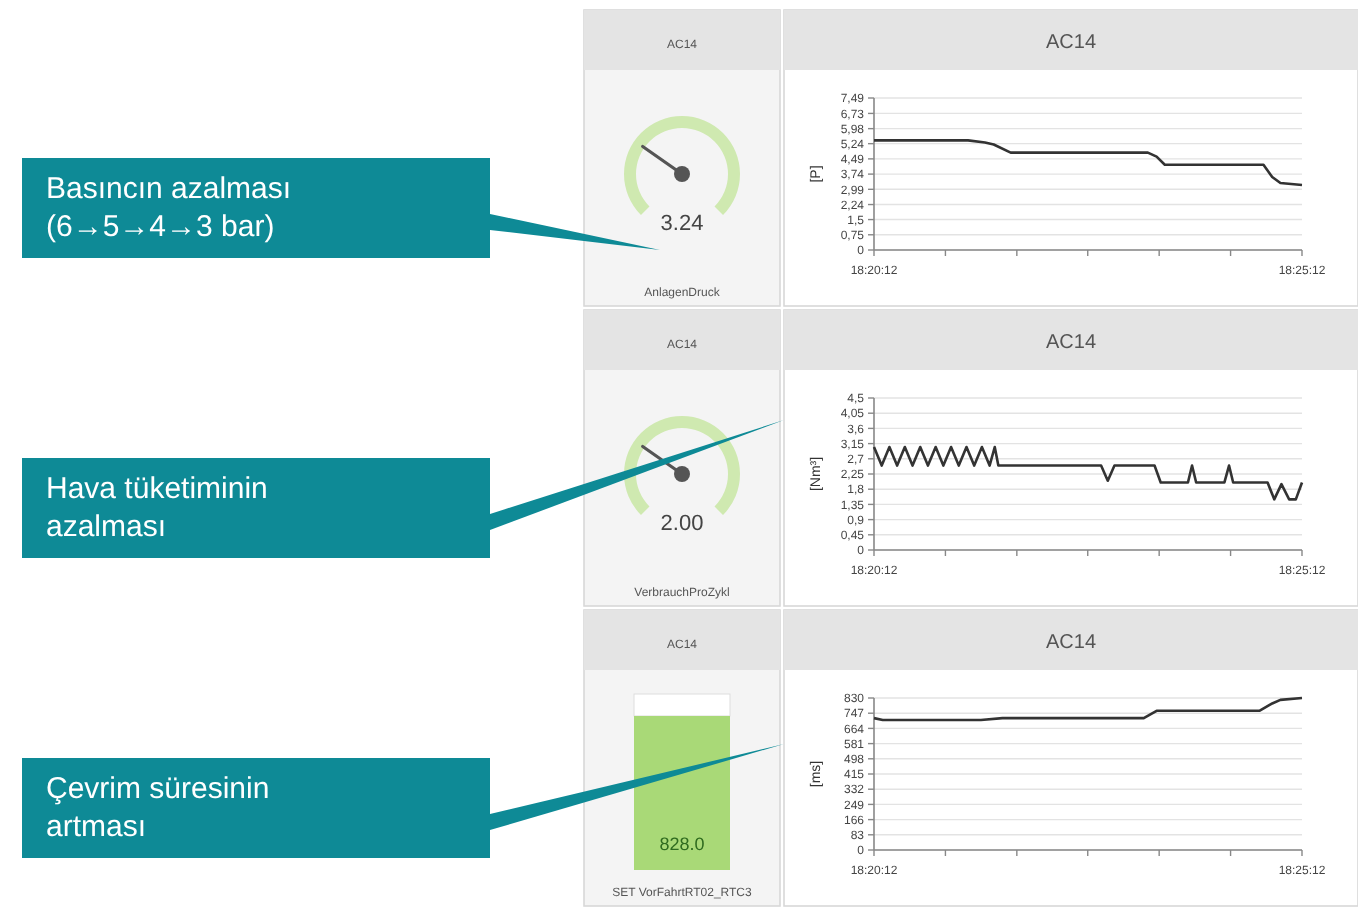 The image size is (1358, 910). What do you see at coordinates (682, 844) in the screenshot?
I see `data-label: 828.0` at bounding box center [682, 844].